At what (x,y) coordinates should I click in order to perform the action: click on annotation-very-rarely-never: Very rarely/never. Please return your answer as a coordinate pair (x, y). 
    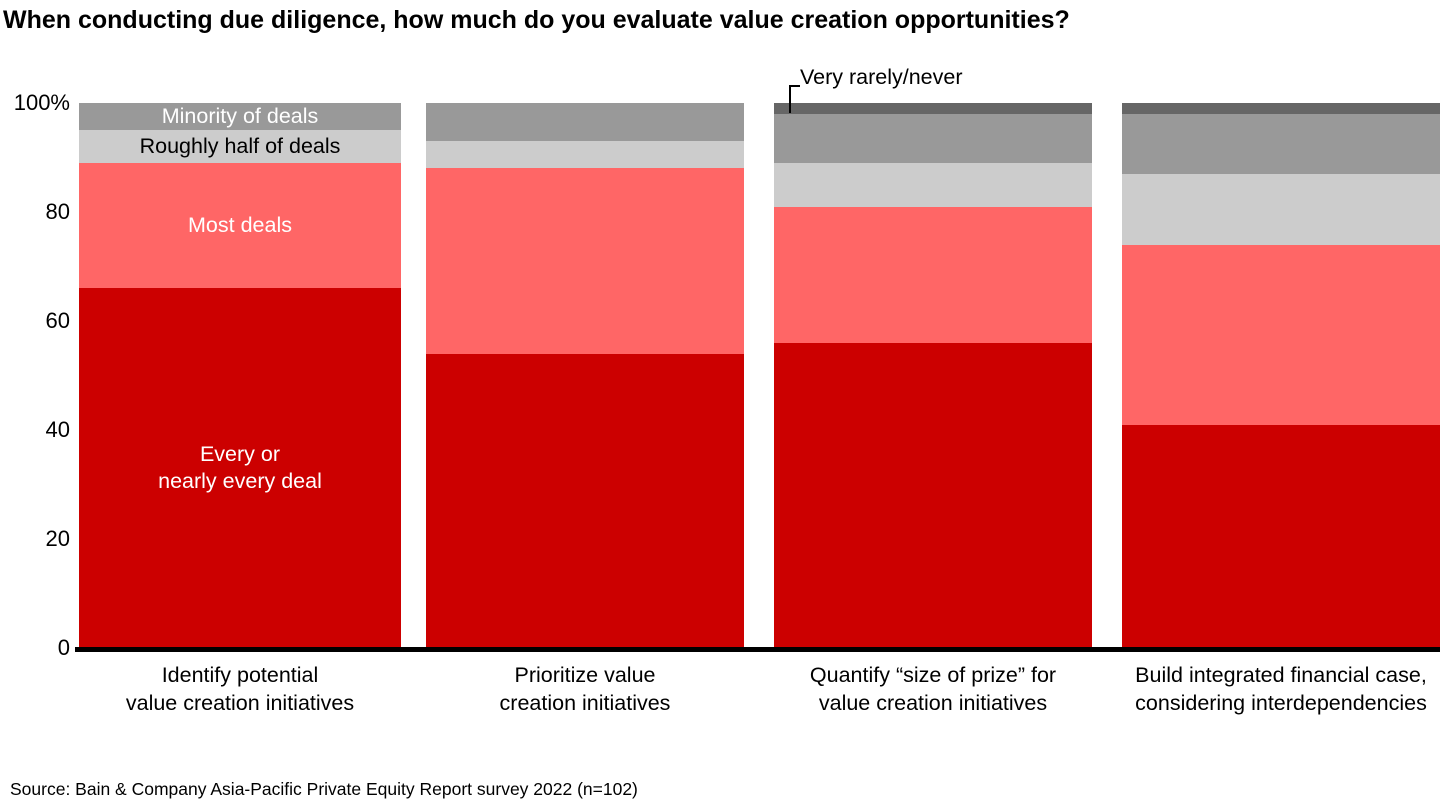
    Looking at the image, I should click on (881, 77).